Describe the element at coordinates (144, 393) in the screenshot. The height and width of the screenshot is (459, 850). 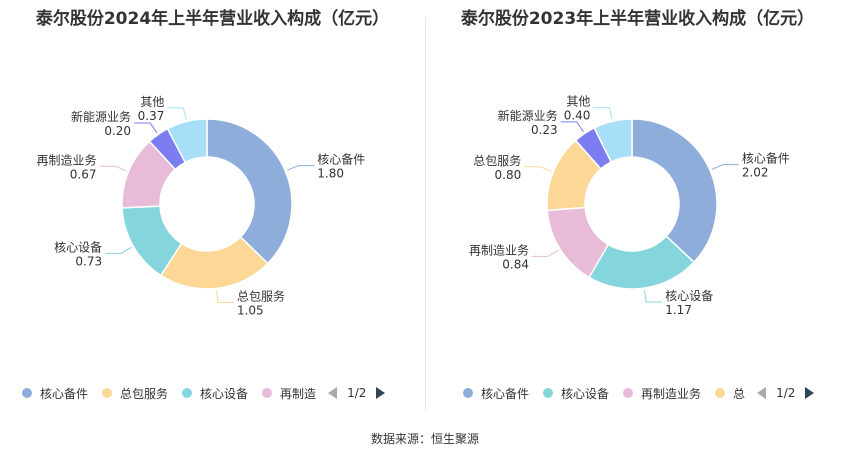
I see `legend-label: 总包服务` at that location.